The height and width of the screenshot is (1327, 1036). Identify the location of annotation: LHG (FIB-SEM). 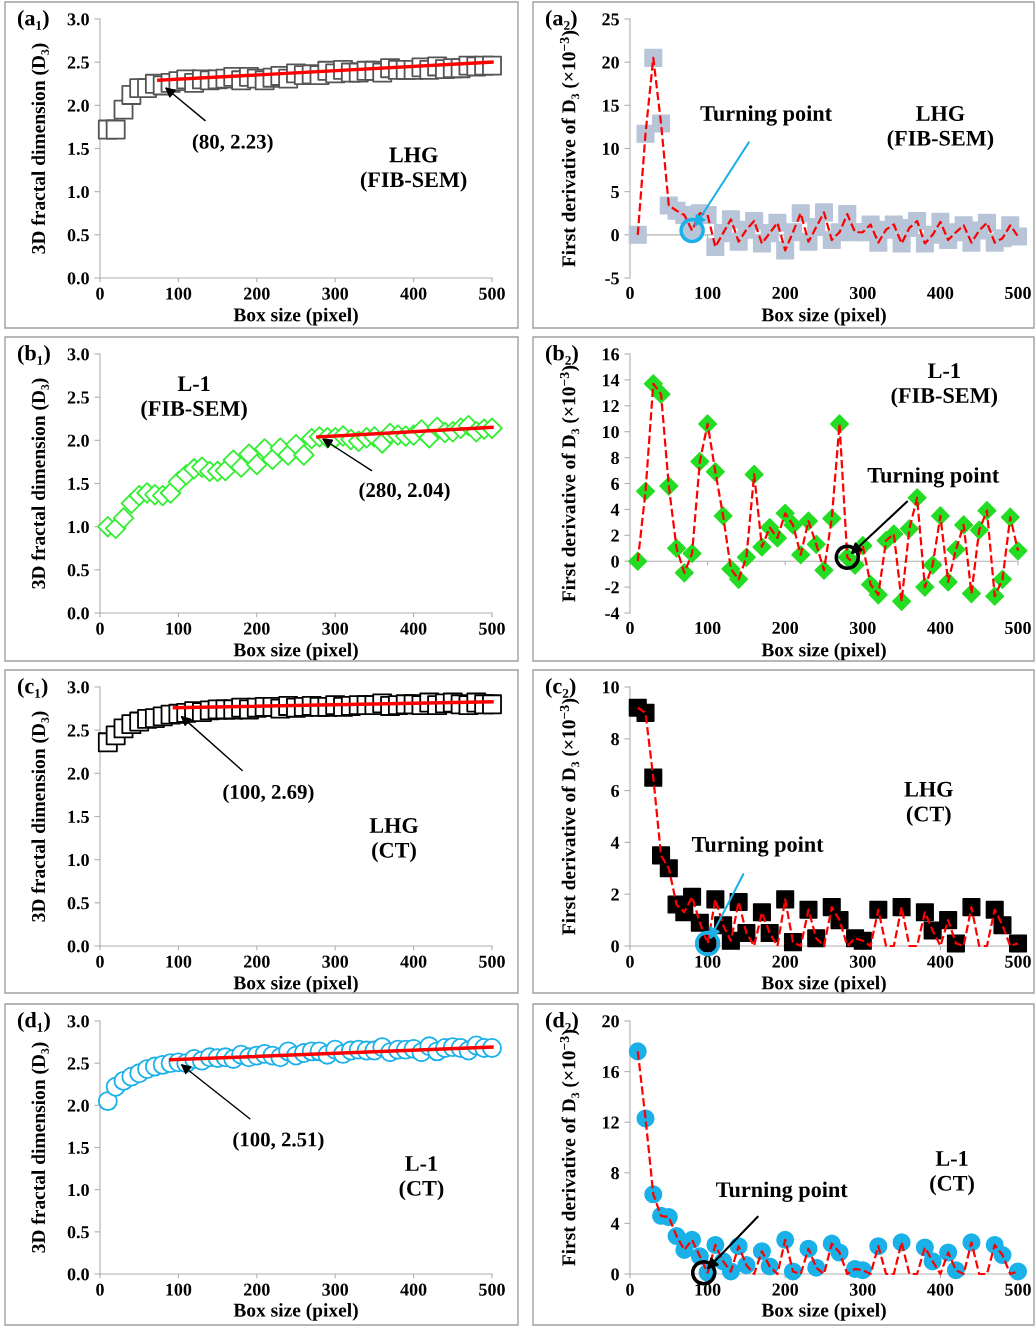
(413, 169).